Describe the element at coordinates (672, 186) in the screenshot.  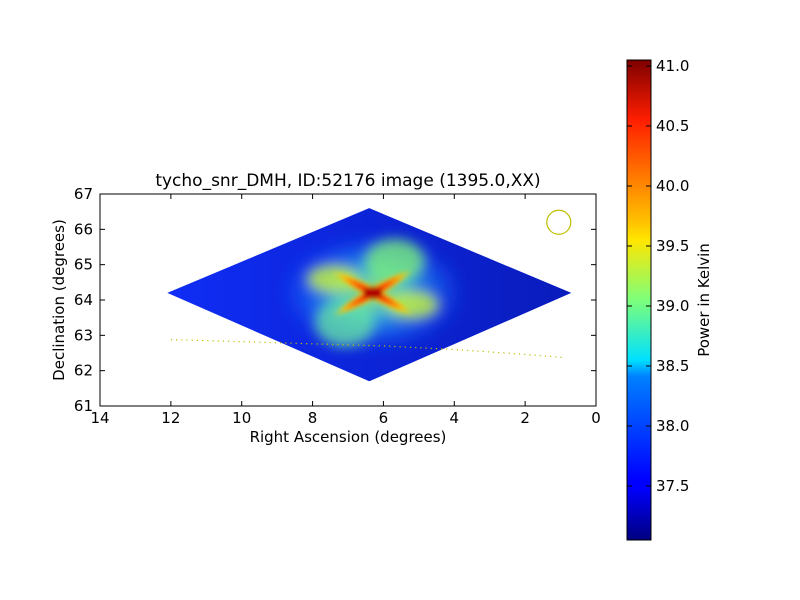
I see `colorbar-tick-label: 40.0` at that location.